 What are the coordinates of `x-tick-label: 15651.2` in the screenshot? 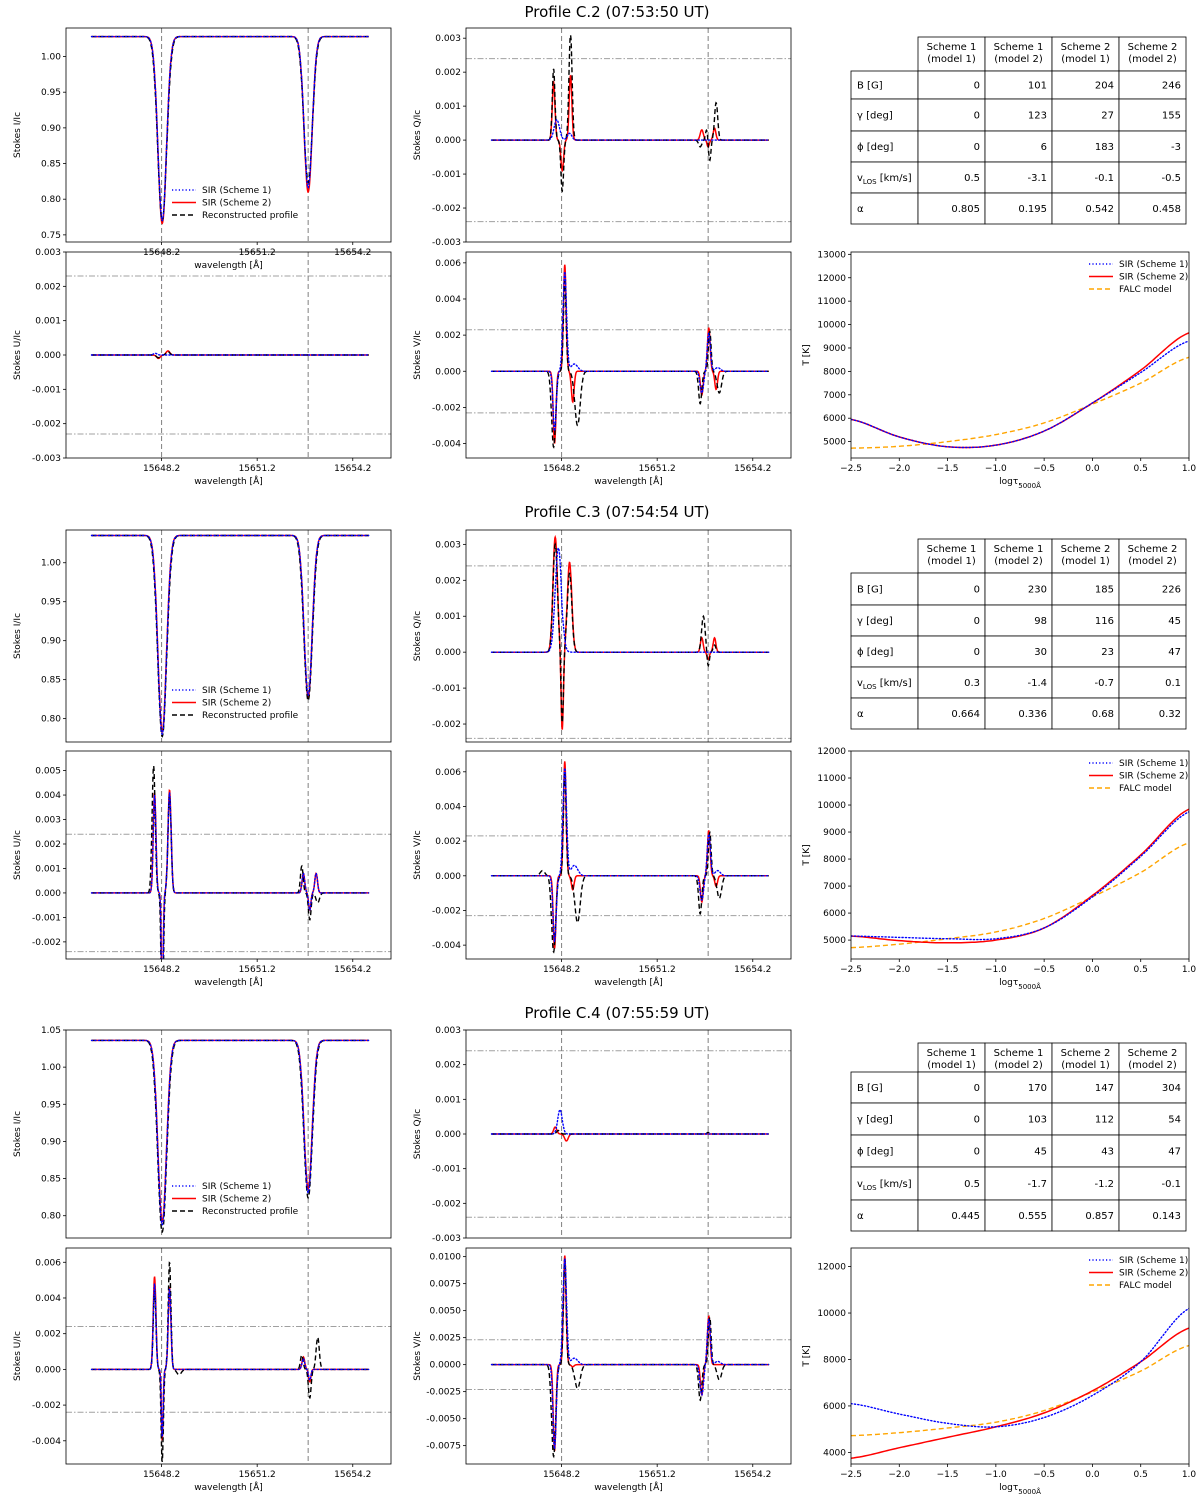 It's located at (657, 970).